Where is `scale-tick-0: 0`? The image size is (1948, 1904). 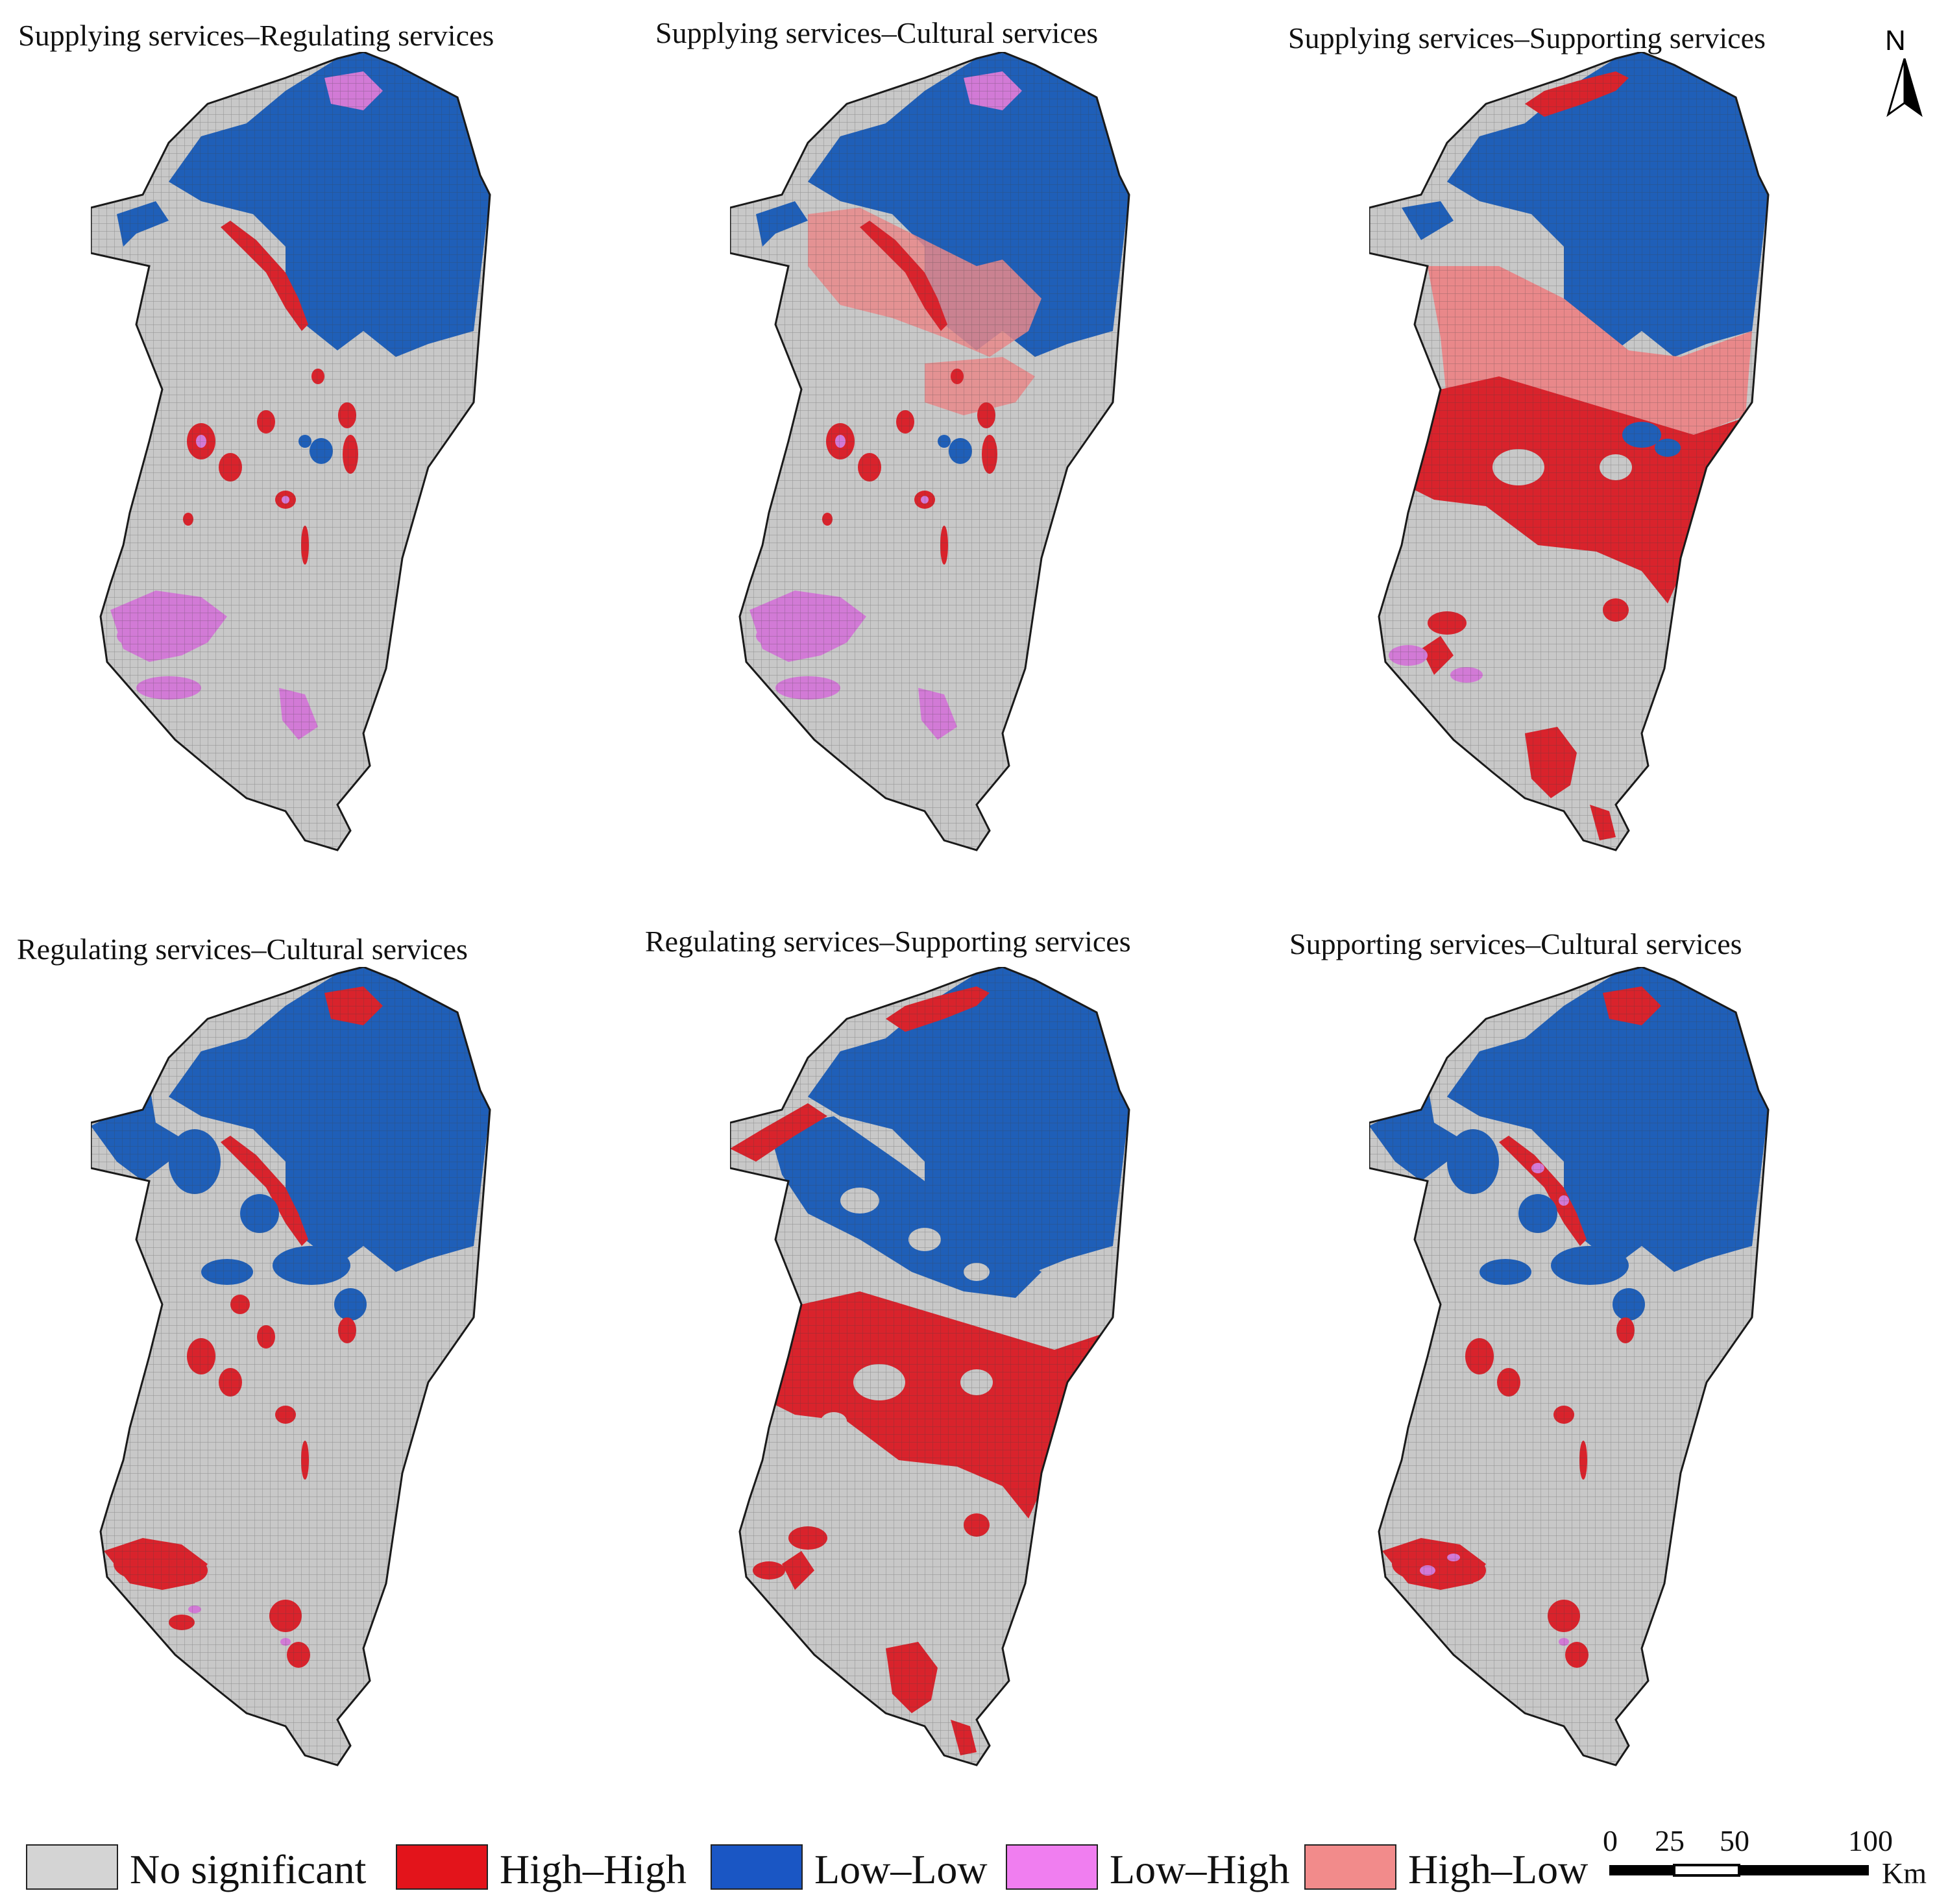
scale-tick-0: 0 is located at coordinates (1610, 1840).